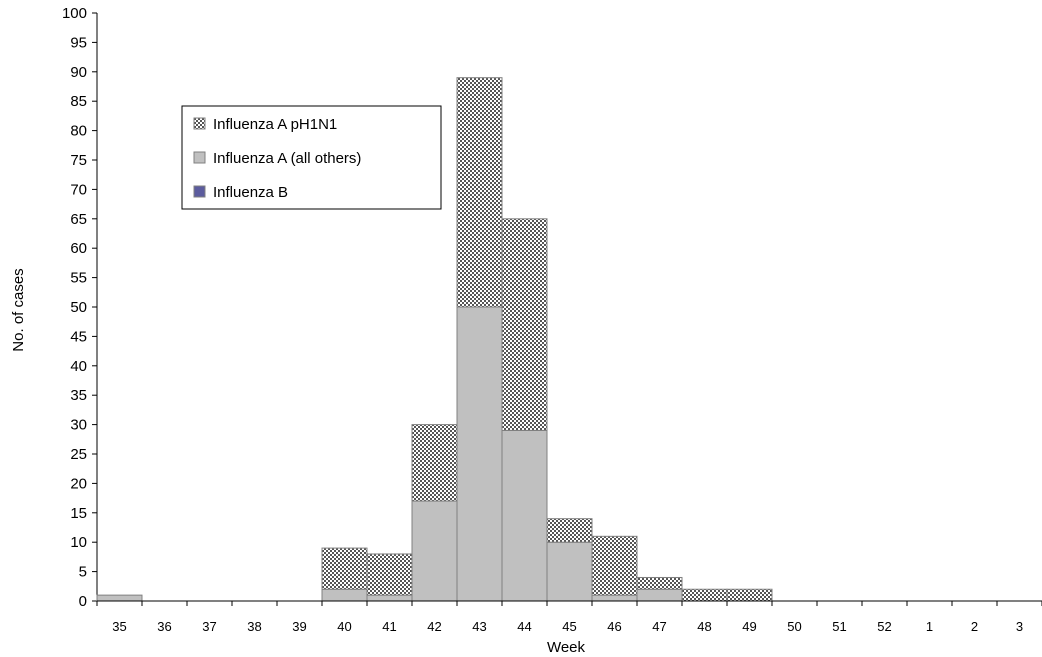 The height and width of the screenshot is (657, 1042). What do you see at coordinates (78, 454) in the screenshot?
I see `y-tick-label: 25` at bounding box center [78, 454].